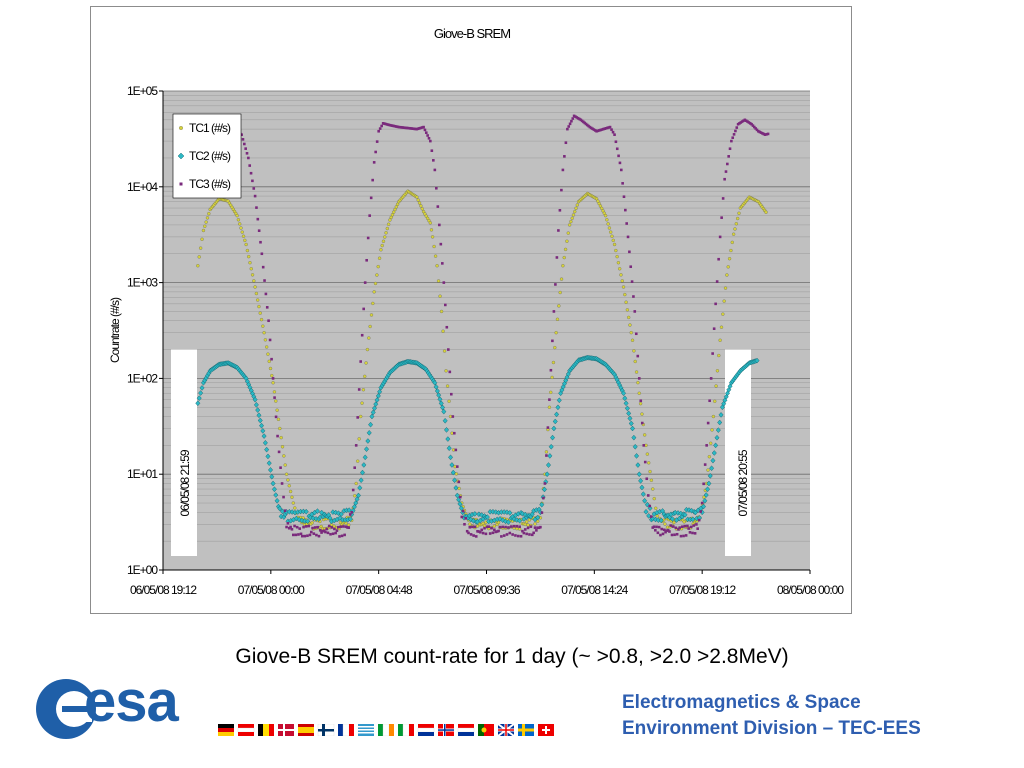 The image size is (1024, 768). What do you see at coordinates (142, 378) in the screenshot?
I see `y-tick-label: 1E+02` at bounding box center [142, 378].